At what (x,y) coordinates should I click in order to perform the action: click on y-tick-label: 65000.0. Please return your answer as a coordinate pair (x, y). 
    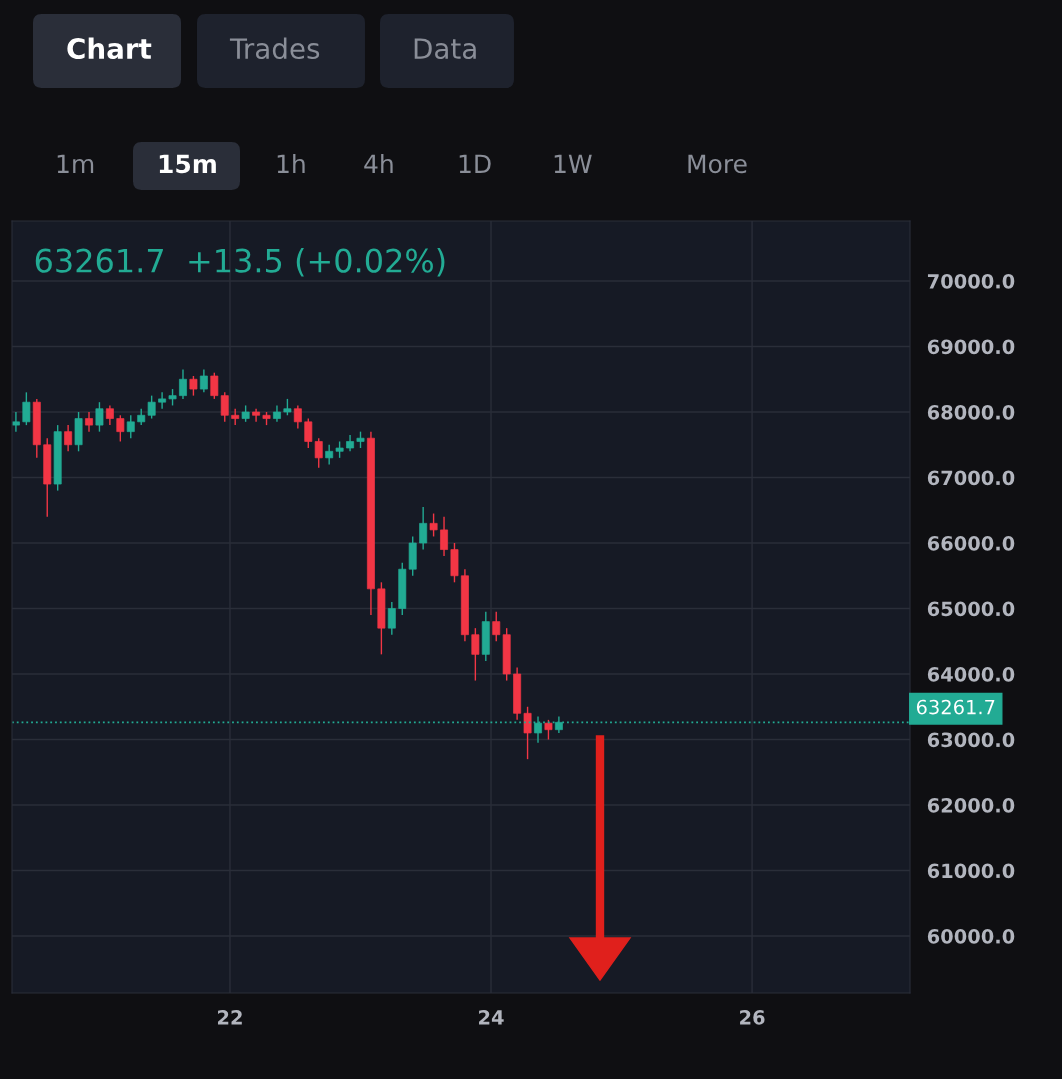
    Looking at the image, I should click on (971, 609).